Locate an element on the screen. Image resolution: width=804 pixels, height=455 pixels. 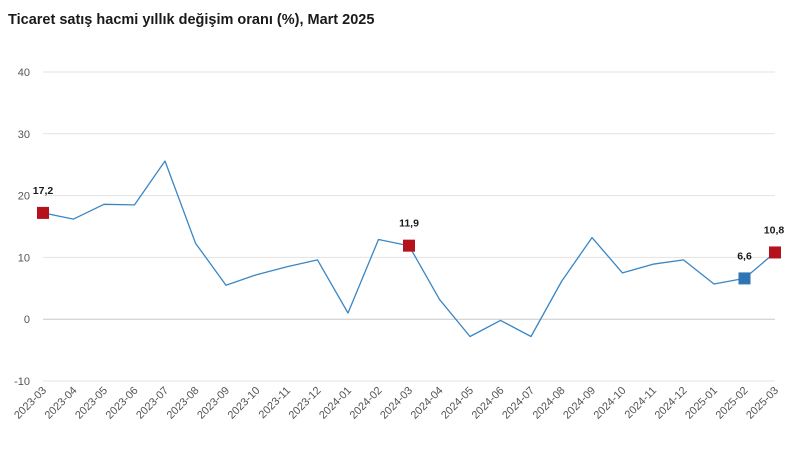
data-label: 6,6 is located at coordinates (744, 256).